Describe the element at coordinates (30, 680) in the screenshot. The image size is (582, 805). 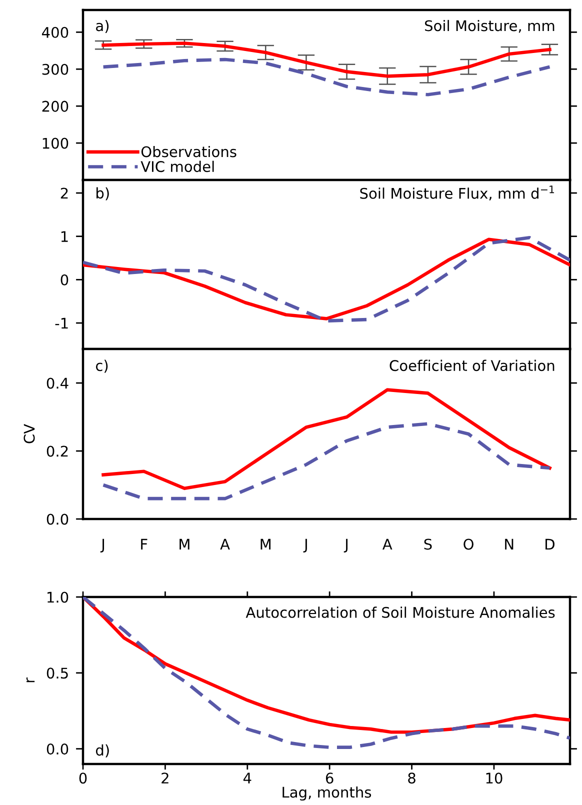
I see `y-axis-title: r` at that location.